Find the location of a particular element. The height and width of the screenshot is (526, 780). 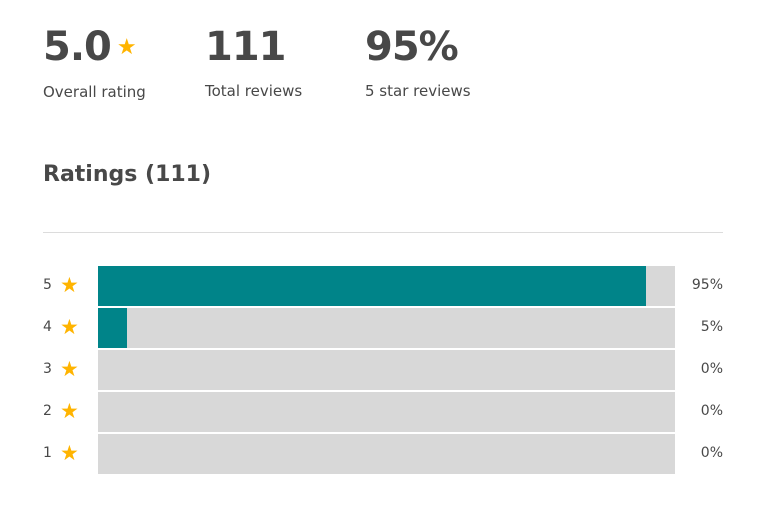

rating-percent: 95% is located at coordinates (707, 285).